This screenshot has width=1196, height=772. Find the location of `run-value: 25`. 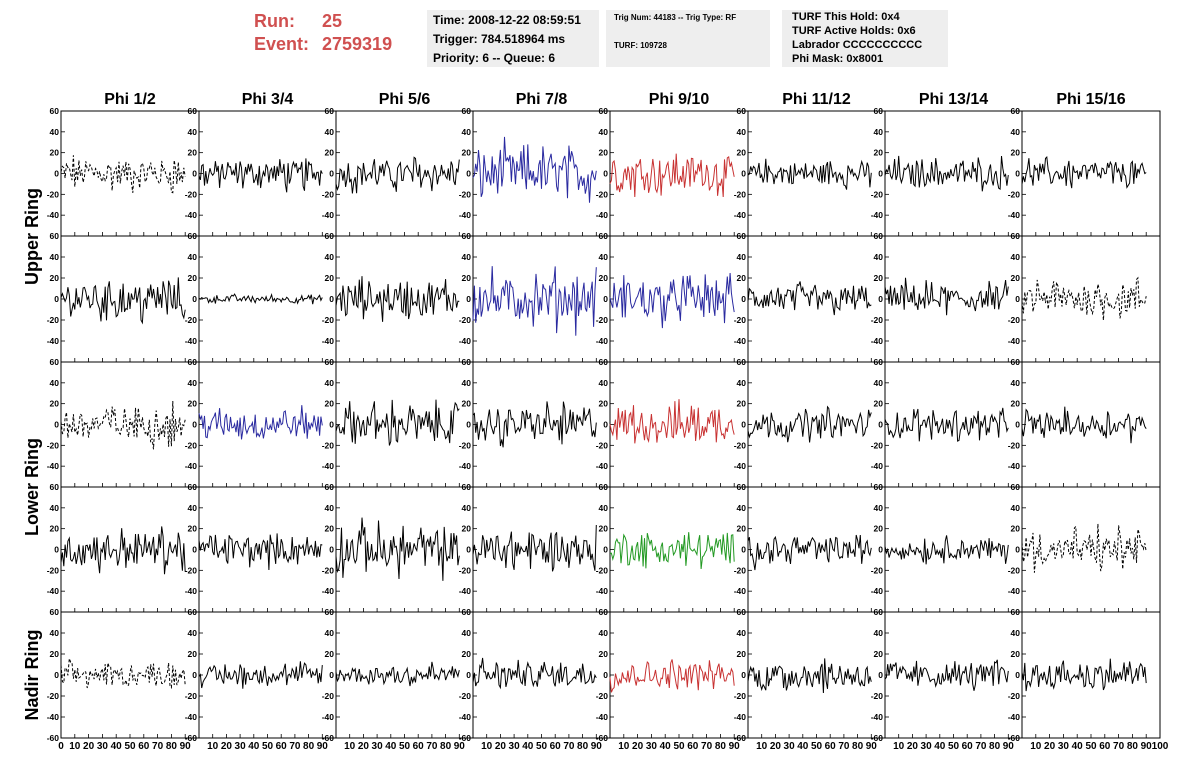

run-value: 25 is located at coordinates (332, 21).